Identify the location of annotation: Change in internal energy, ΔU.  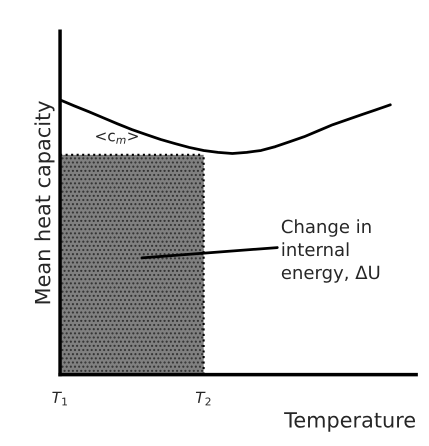
(331, 251).